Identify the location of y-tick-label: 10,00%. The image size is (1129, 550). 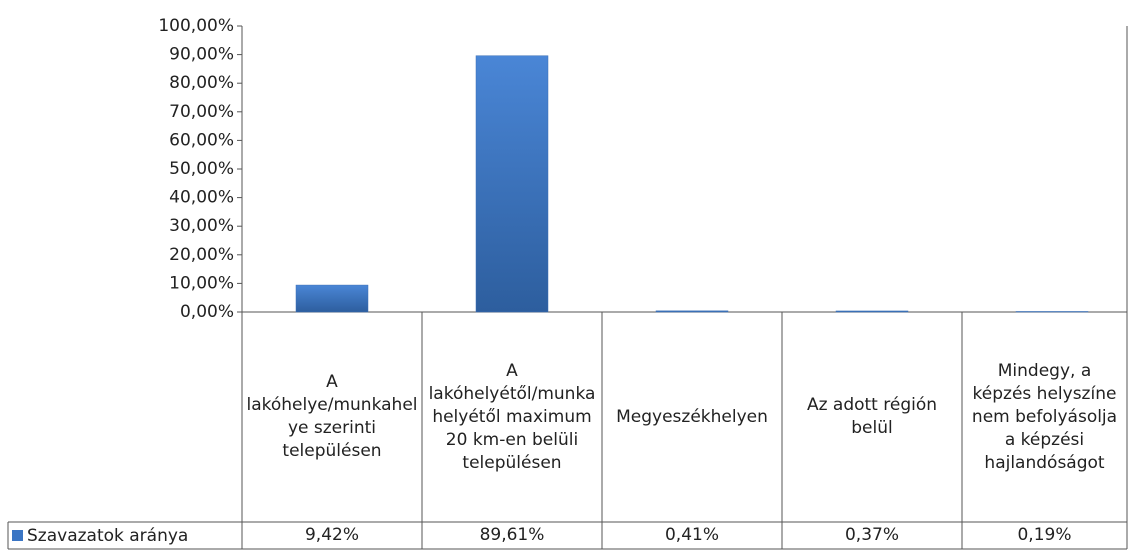
(201, 283).